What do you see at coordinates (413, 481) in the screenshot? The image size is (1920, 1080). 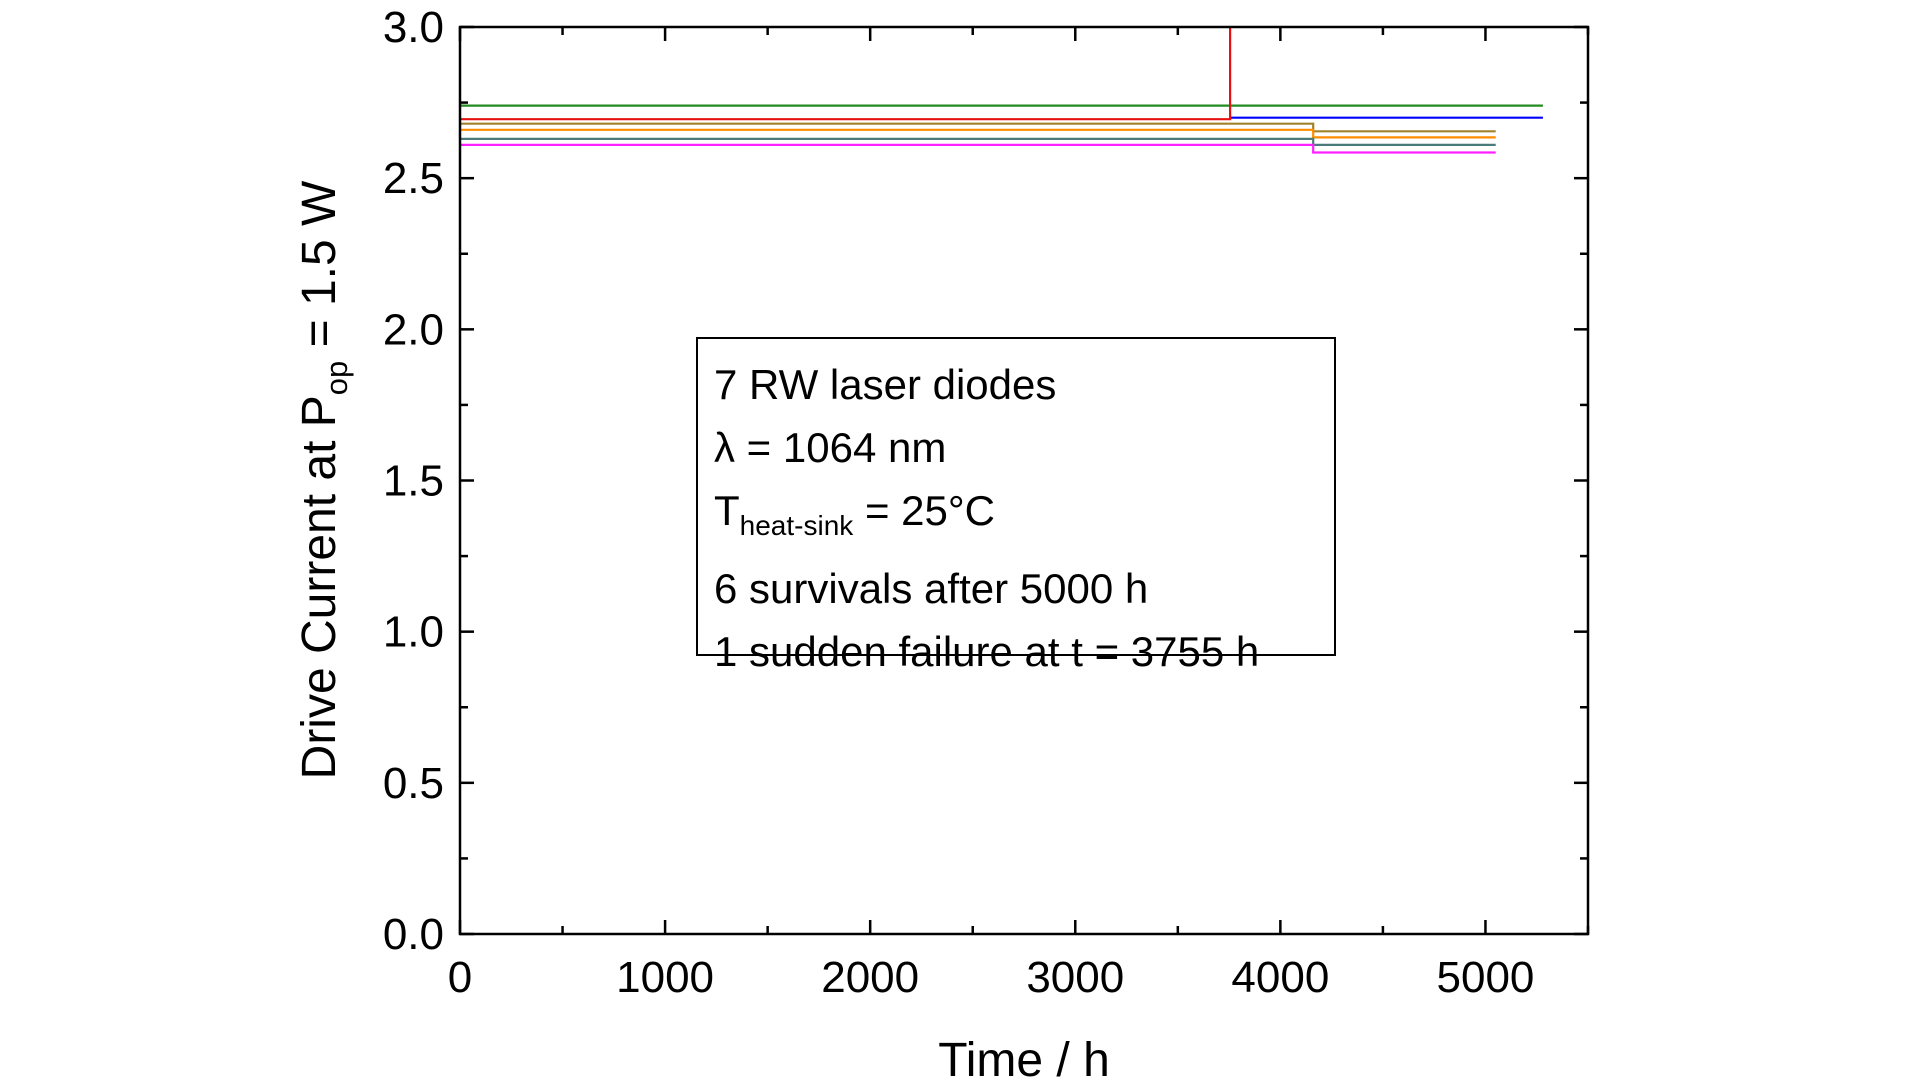 I see `y-tick-label: 1.5` at bounding box center [413, 481].